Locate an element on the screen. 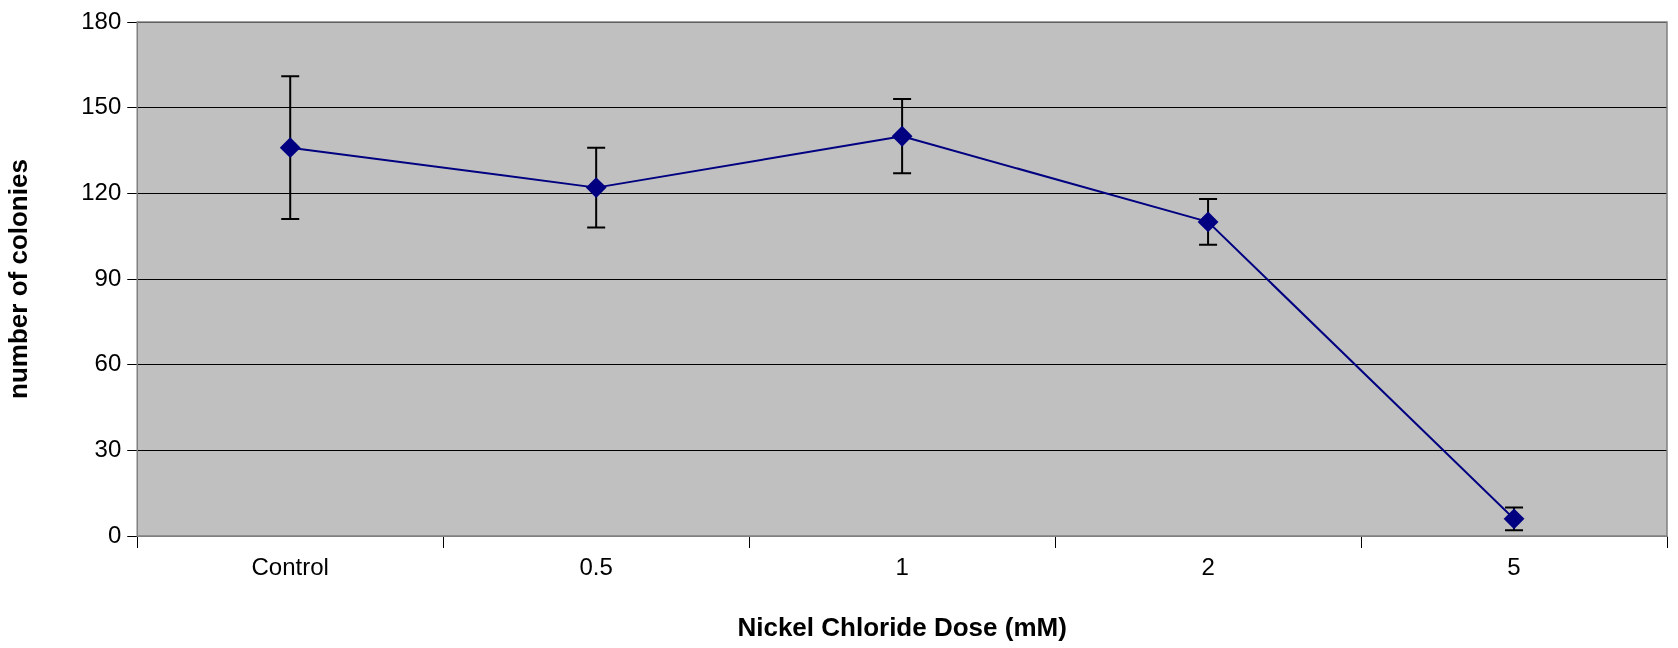 The image size is (1678, 648). y-tick-label: 120 is located at coordinates (101, 191).